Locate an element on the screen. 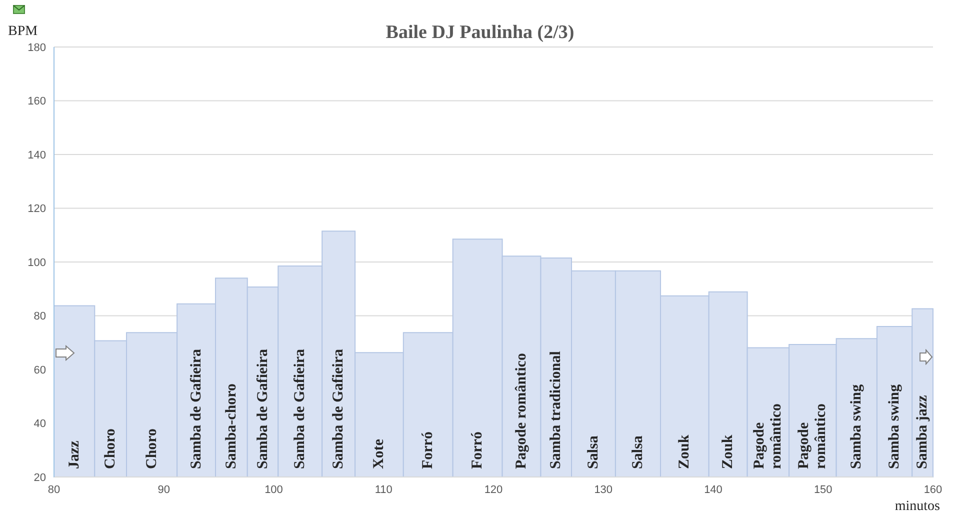 Image resolution: width=960 pixels, height=521 pixels. x-tick-label: 150 is located at coordinates (823, 490).